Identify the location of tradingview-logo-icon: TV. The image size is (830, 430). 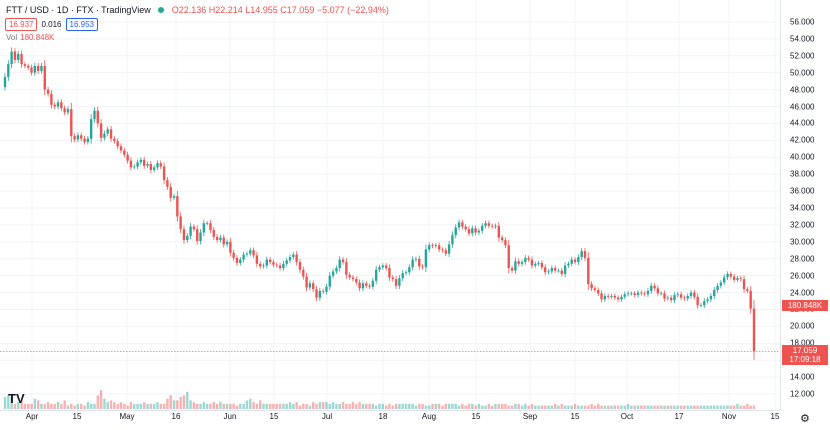
(16, 398).